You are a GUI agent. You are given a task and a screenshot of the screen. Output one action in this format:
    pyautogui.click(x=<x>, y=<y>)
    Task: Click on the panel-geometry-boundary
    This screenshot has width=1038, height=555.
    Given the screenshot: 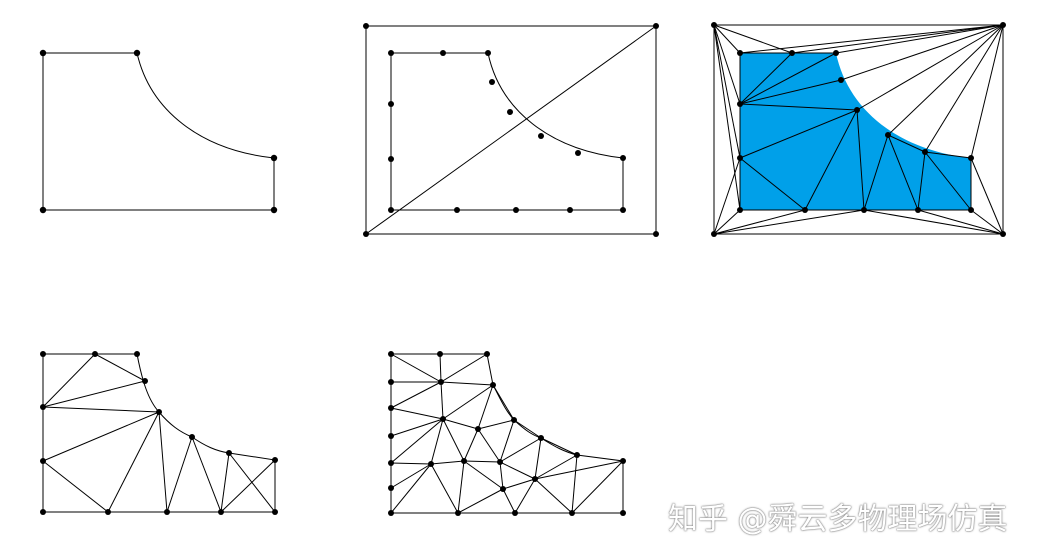 What is the action you would take?
    pyautogui.click(x=158, y=131)
    